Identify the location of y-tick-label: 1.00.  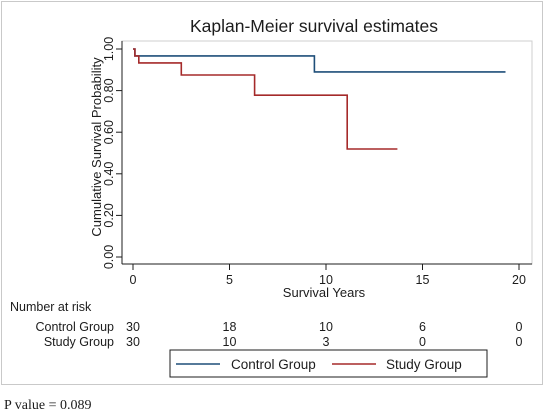
(109, 49).